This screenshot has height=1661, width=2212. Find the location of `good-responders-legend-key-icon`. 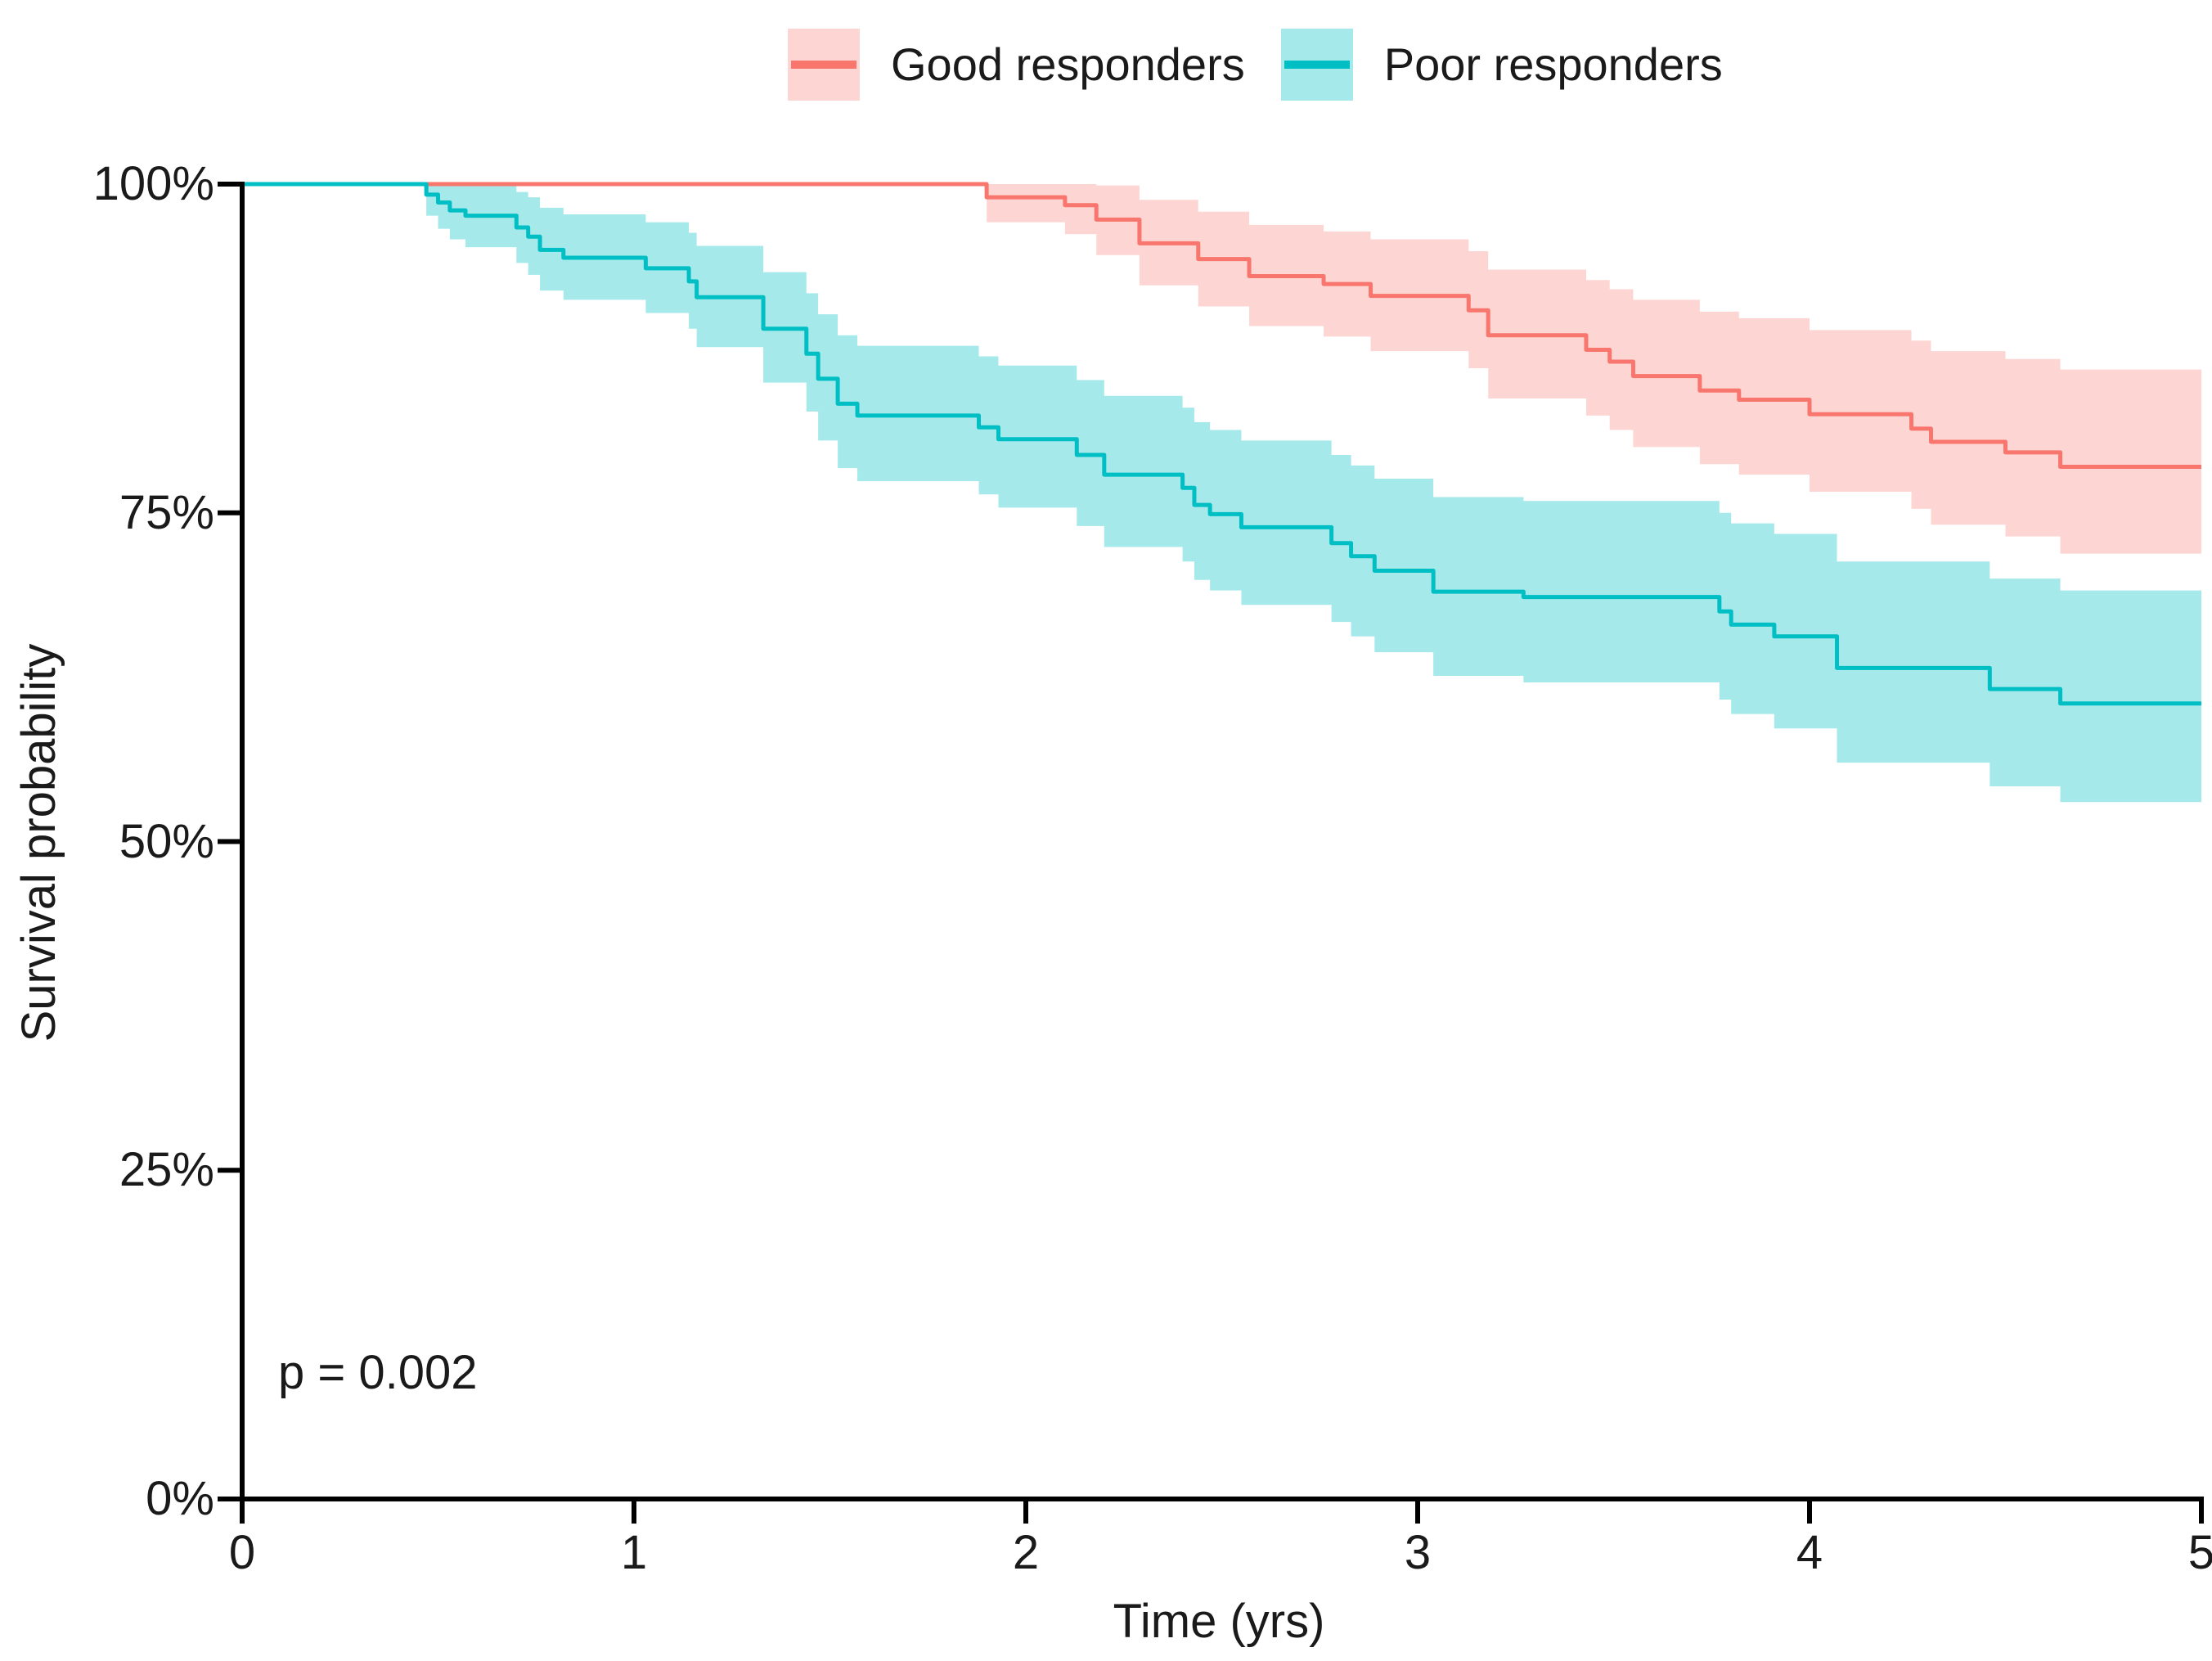

good-responders-legend-key-icon is located at coordinates (824, 65).